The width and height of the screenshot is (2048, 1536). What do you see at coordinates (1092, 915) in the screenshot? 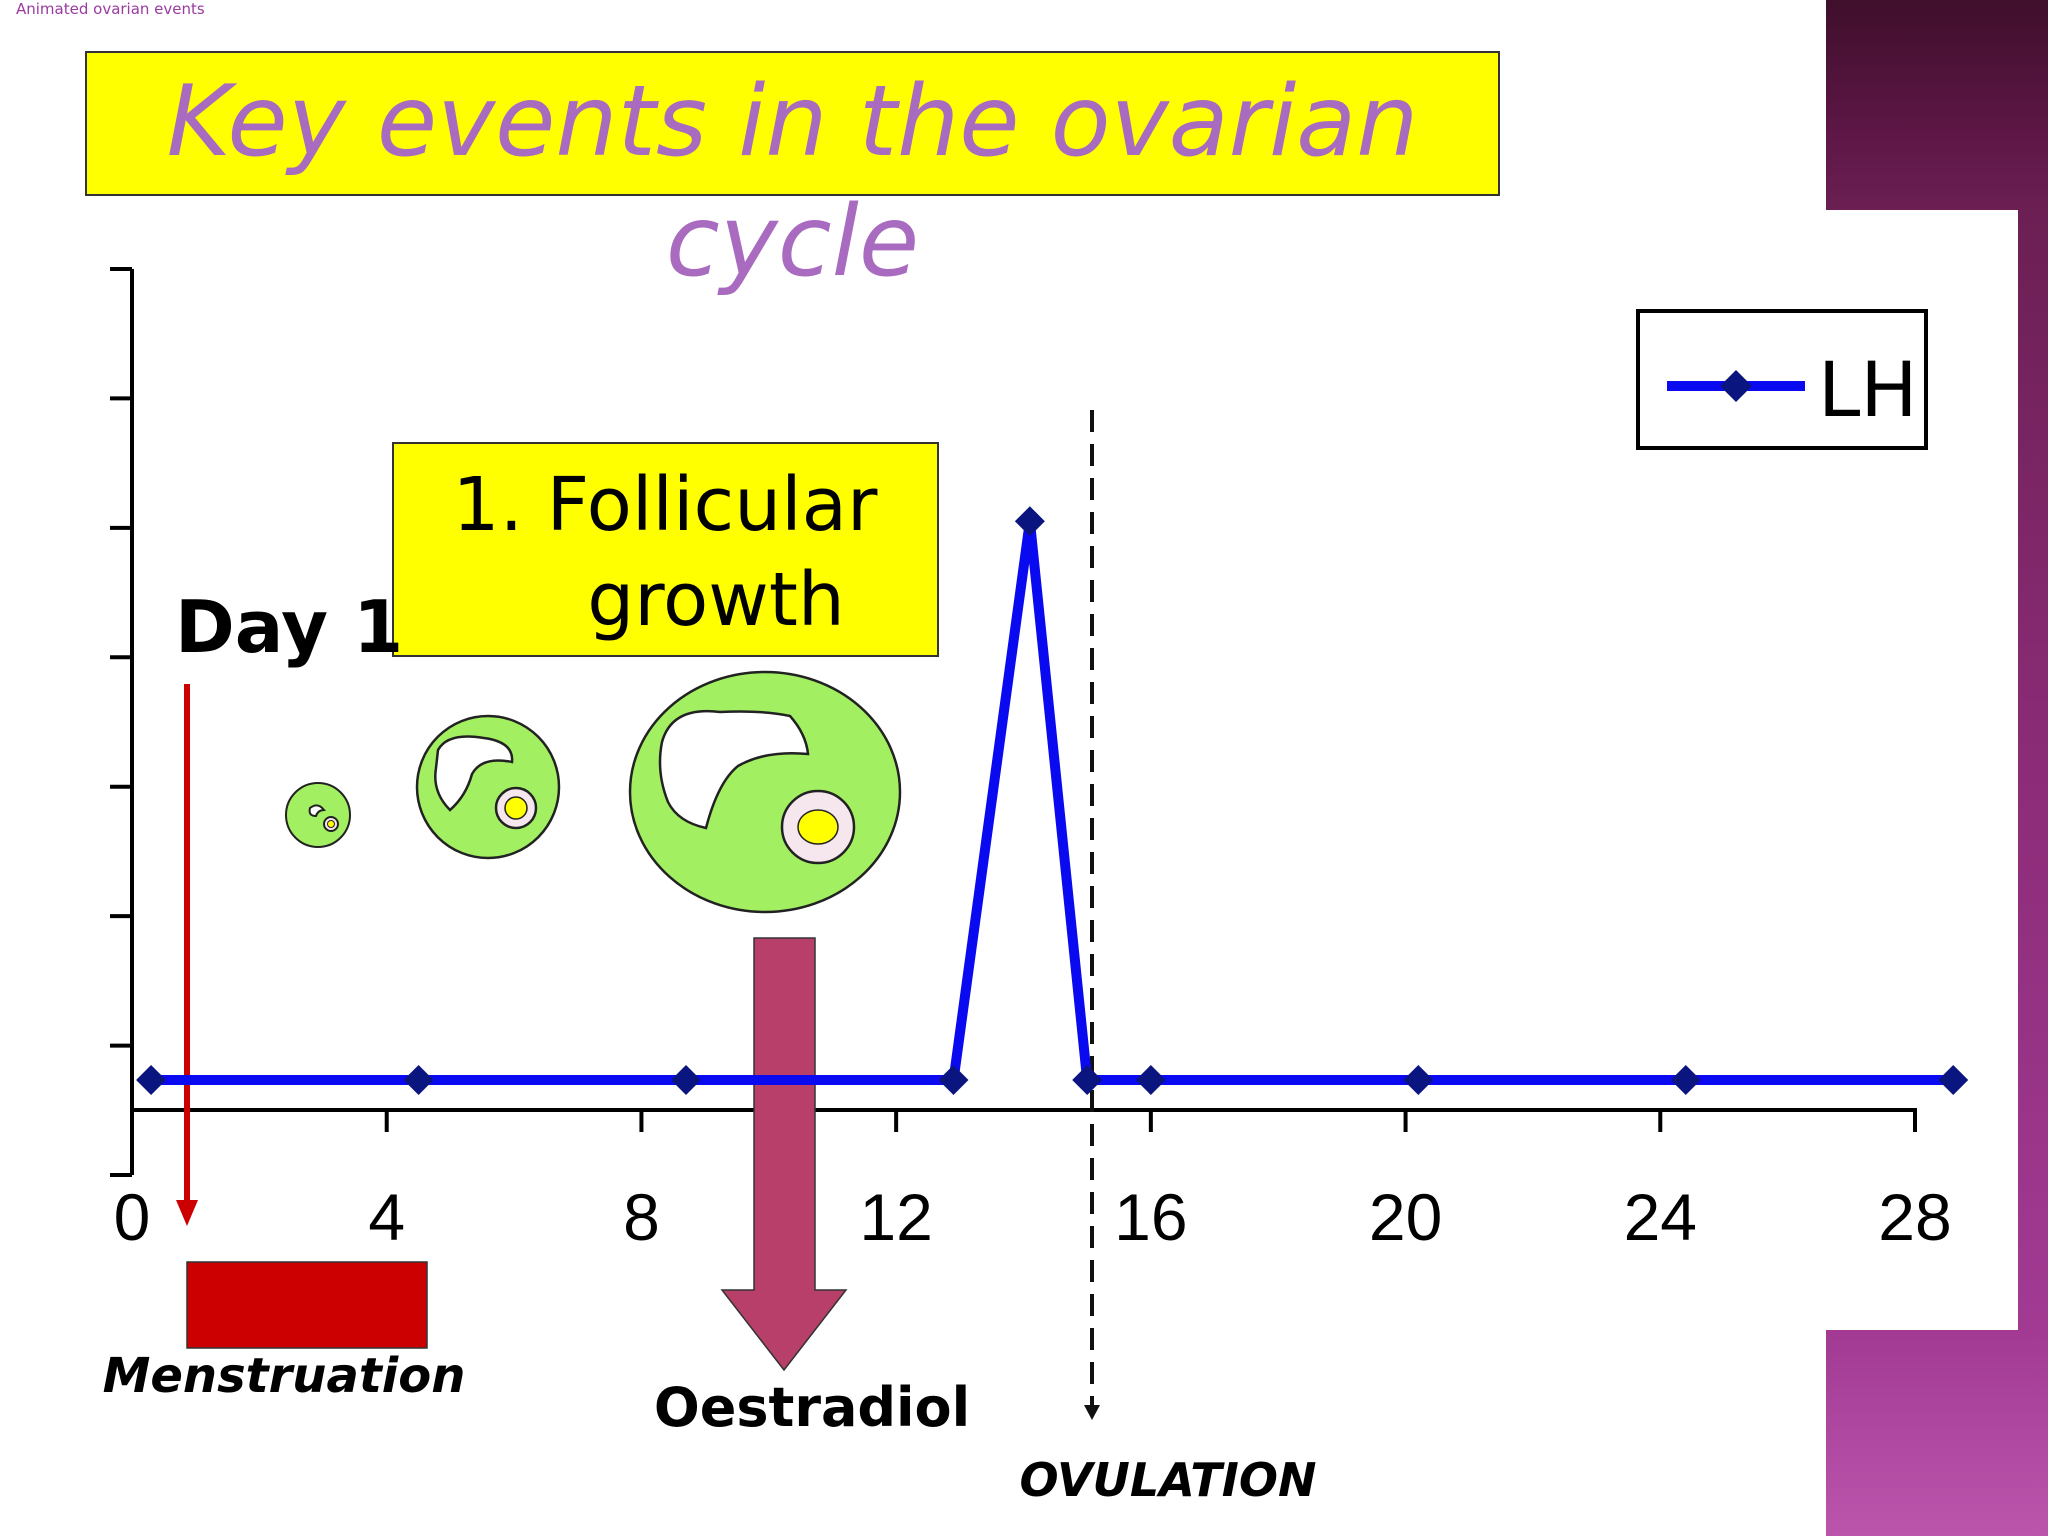
I see `ovulation-line` at bounding box center [1092, 915].